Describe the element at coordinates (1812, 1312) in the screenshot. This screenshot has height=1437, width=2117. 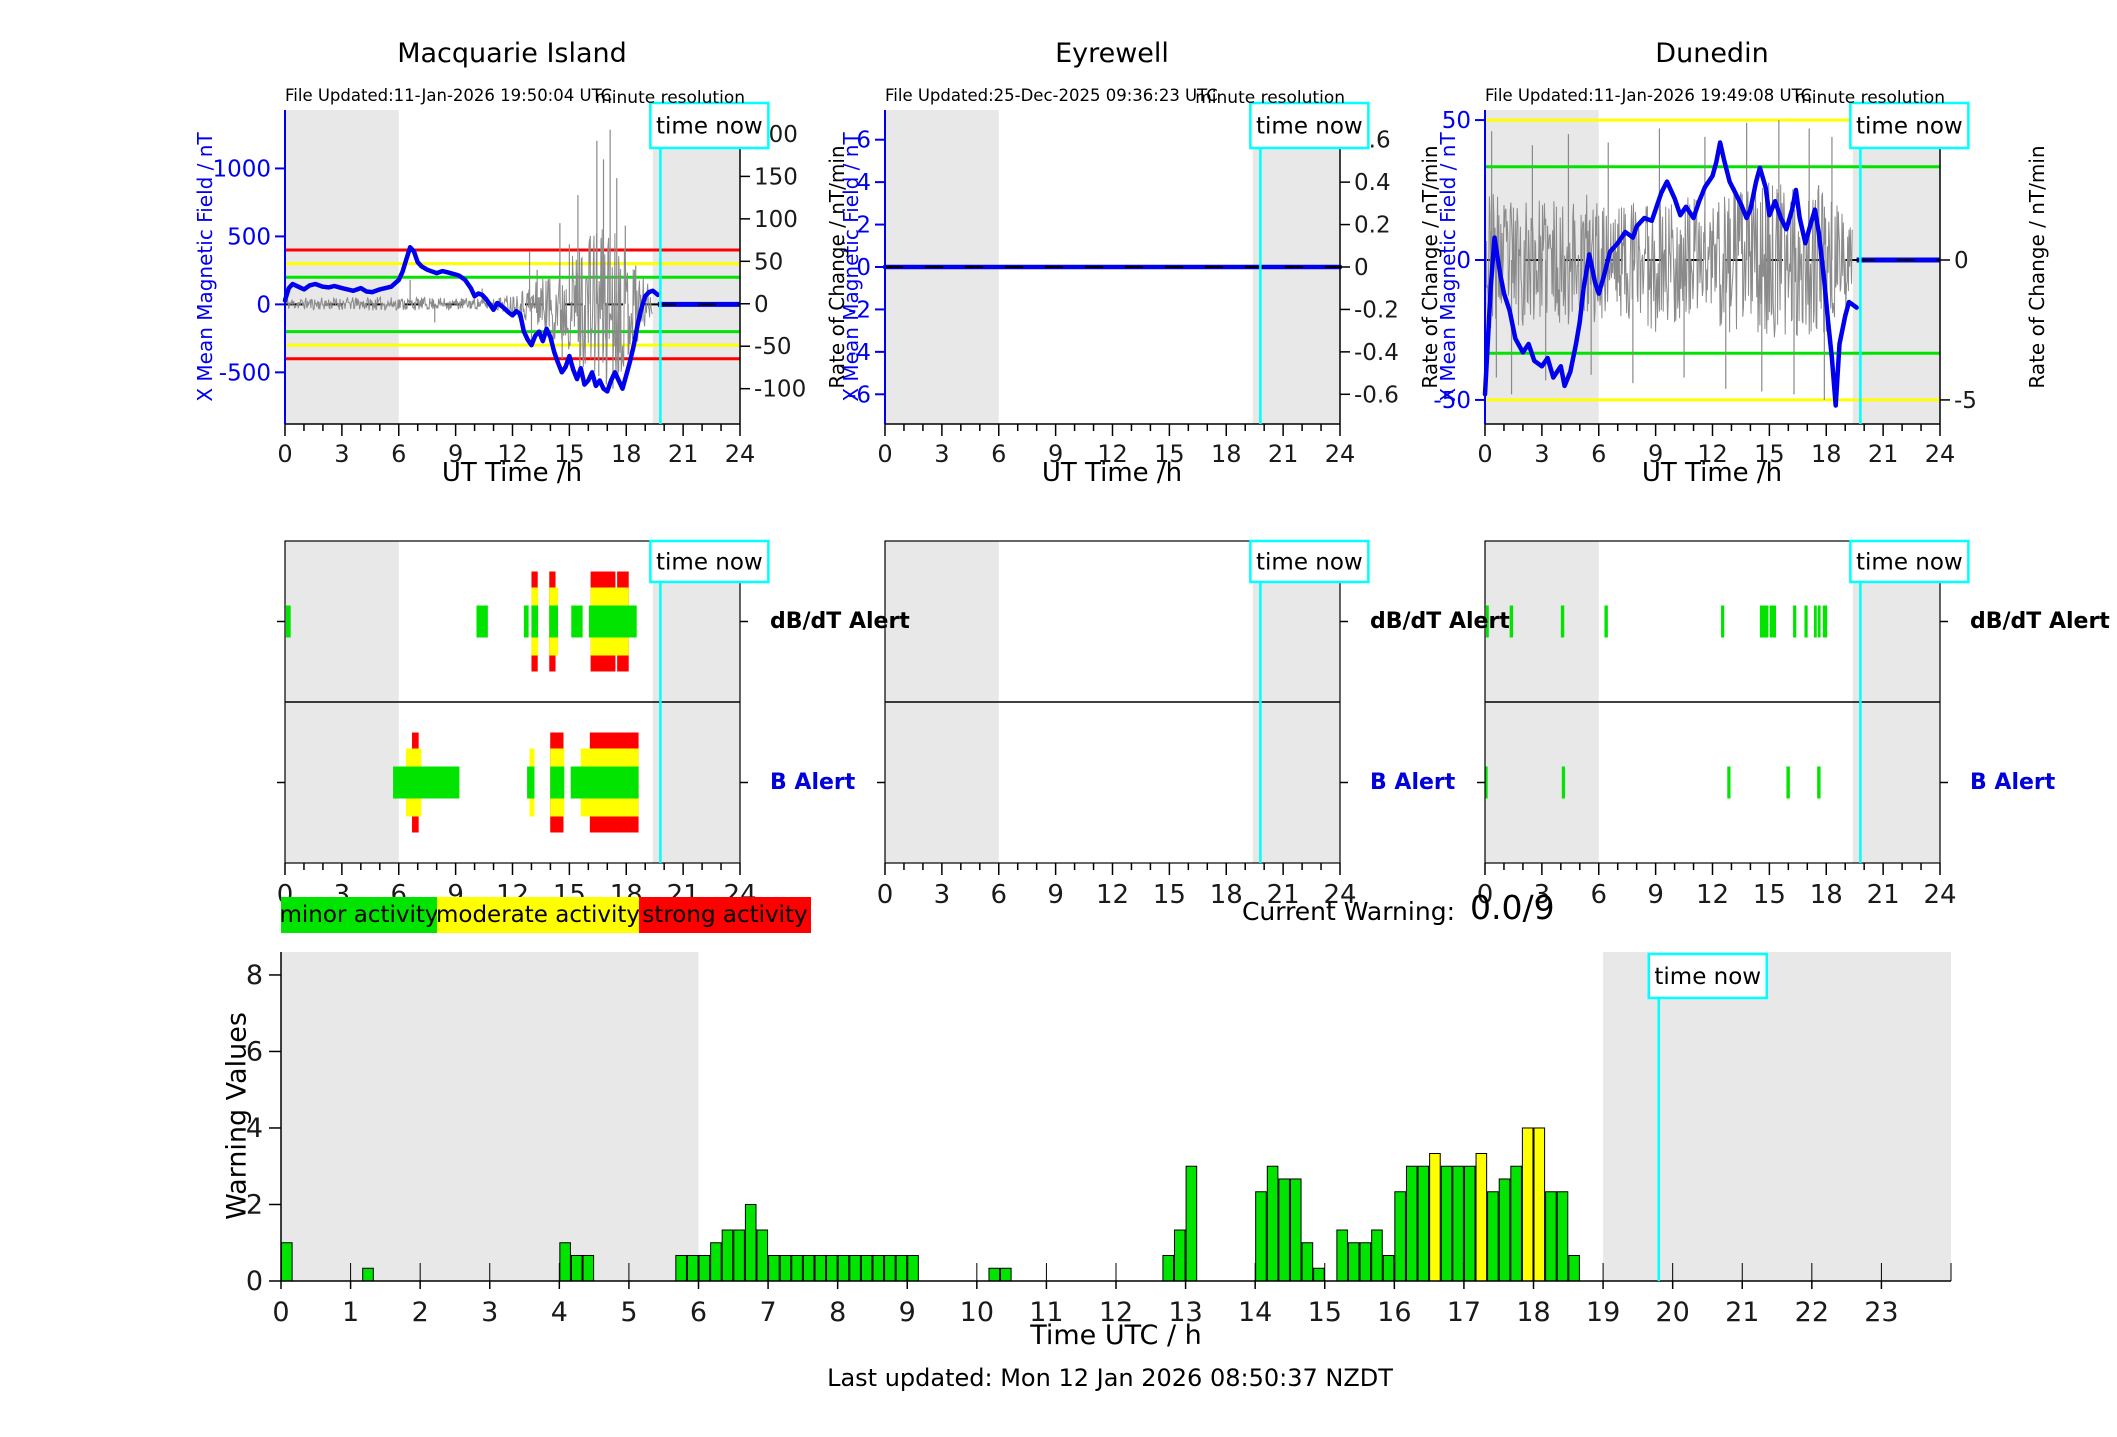
I see `x-tick-label: 22` at that location.